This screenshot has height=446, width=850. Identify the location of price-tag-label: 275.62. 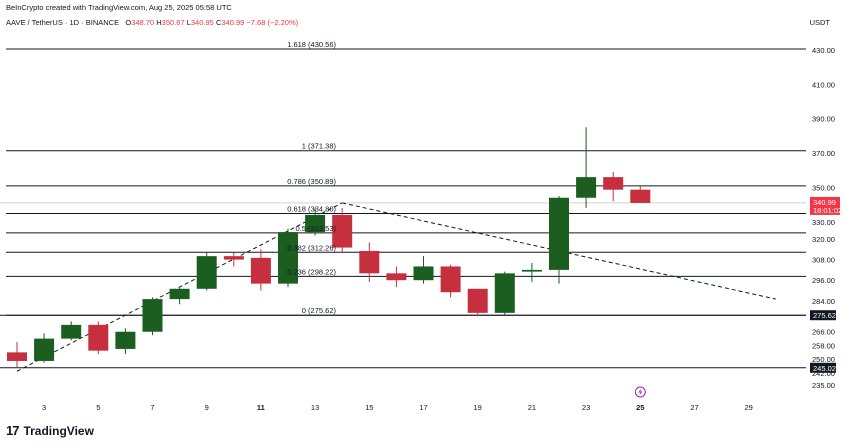
(824, 315).